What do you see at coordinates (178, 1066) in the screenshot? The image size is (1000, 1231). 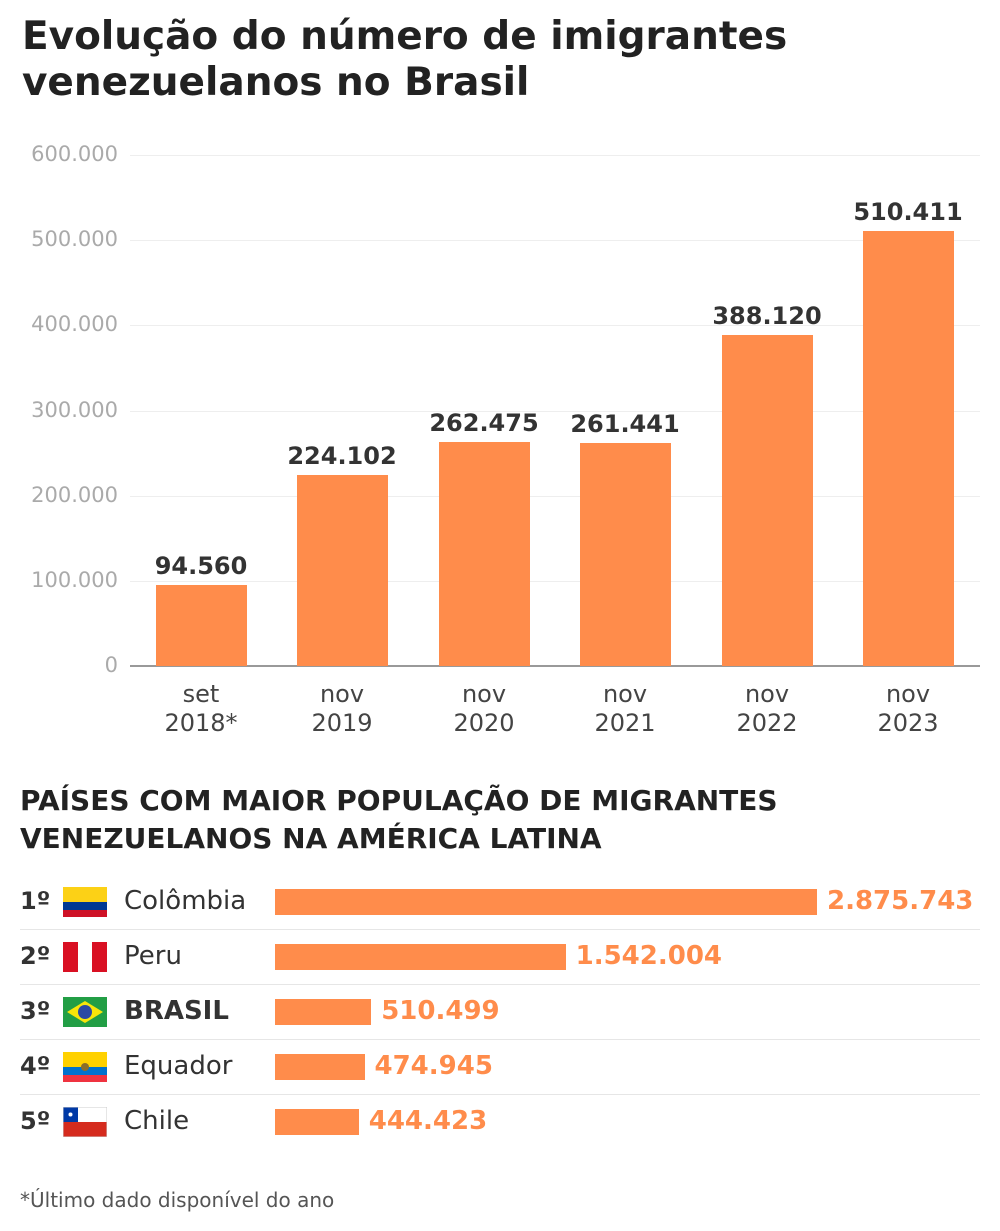 I see `country-name: Equador` at bounding box center [178, 1066].